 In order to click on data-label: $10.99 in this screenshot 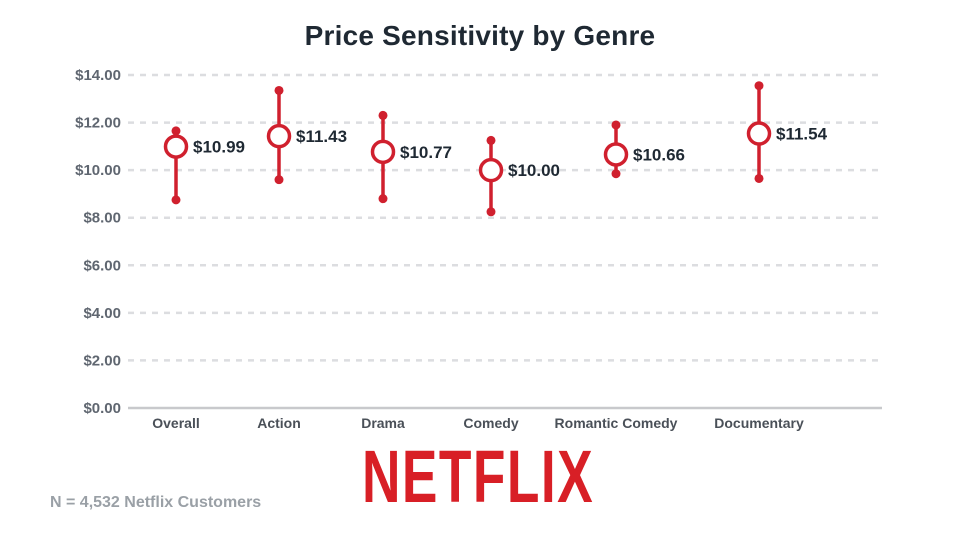, I will do `click(219, 147)`.